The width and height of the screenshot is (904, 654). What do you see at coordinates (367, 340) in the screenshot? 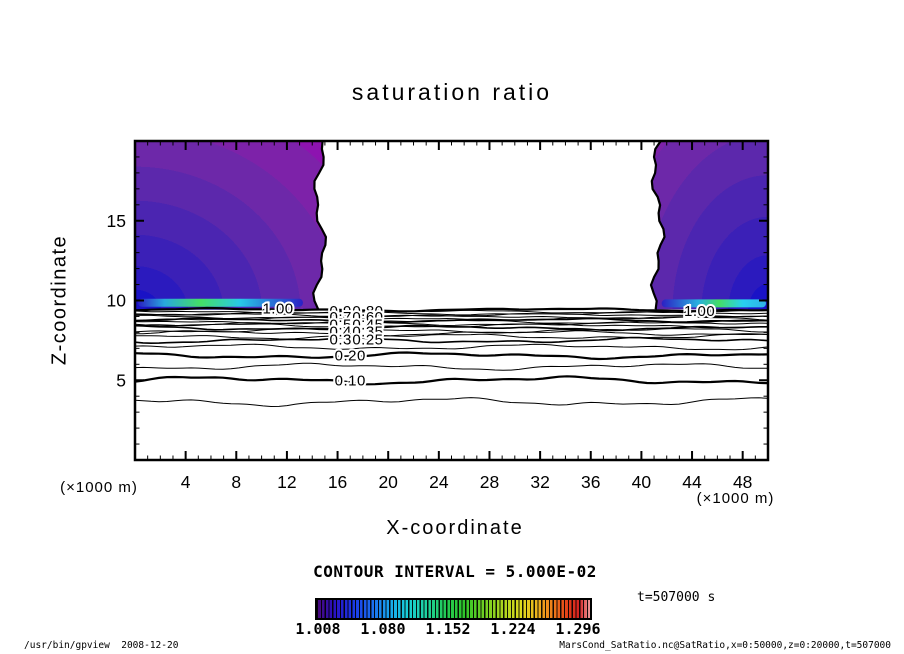
I see `contour-label-0.25: 0.25` at bounding box center [367, 340].